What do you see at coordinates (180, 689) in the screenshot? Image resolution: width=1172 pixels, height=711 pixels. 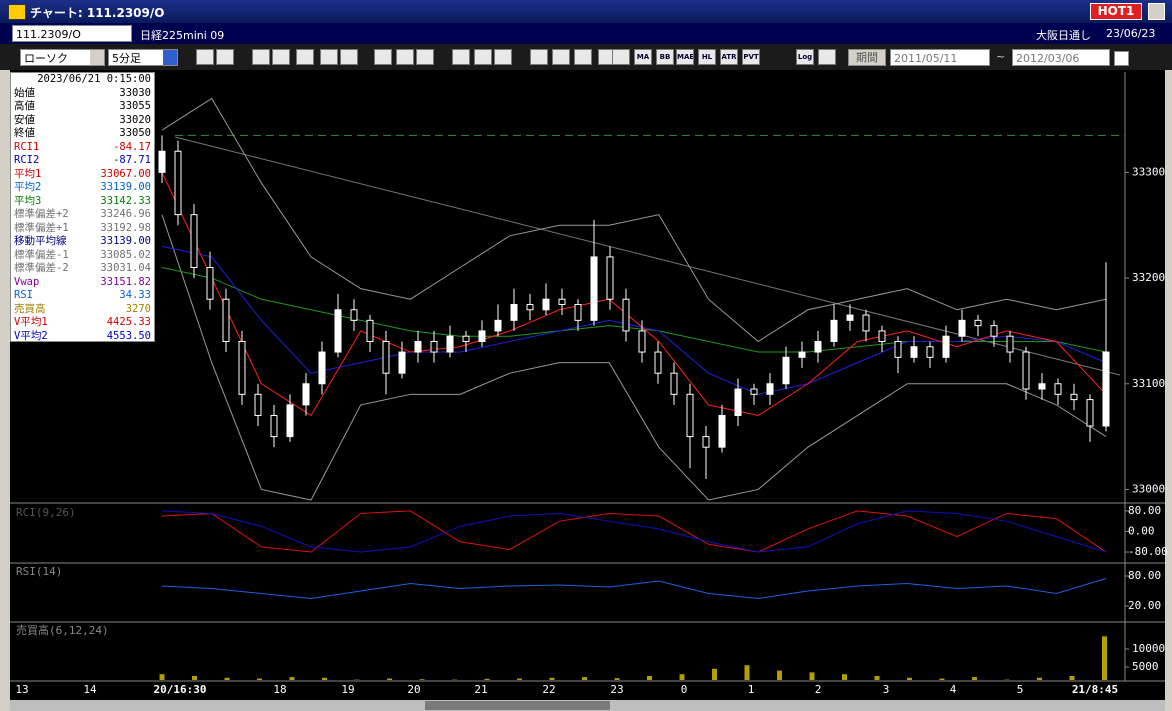 I see `x-tick-label: 20/16:30` at bounding box center [180, 689].